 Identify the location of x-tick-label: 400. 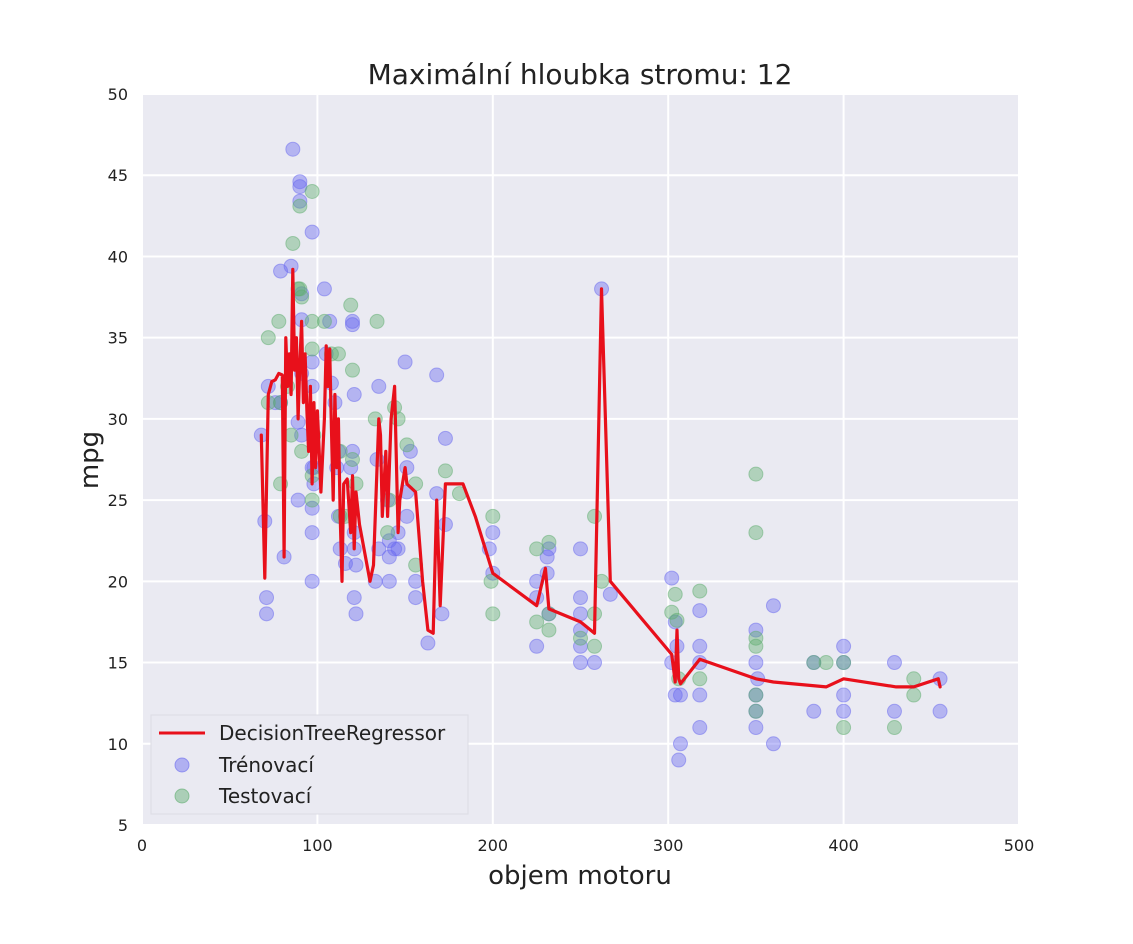
(843, 845).